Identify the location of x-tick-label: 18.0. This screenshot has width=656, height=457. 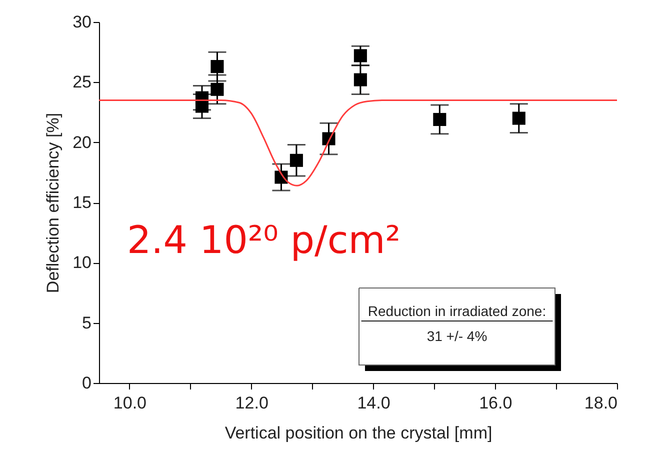
(601, 403).